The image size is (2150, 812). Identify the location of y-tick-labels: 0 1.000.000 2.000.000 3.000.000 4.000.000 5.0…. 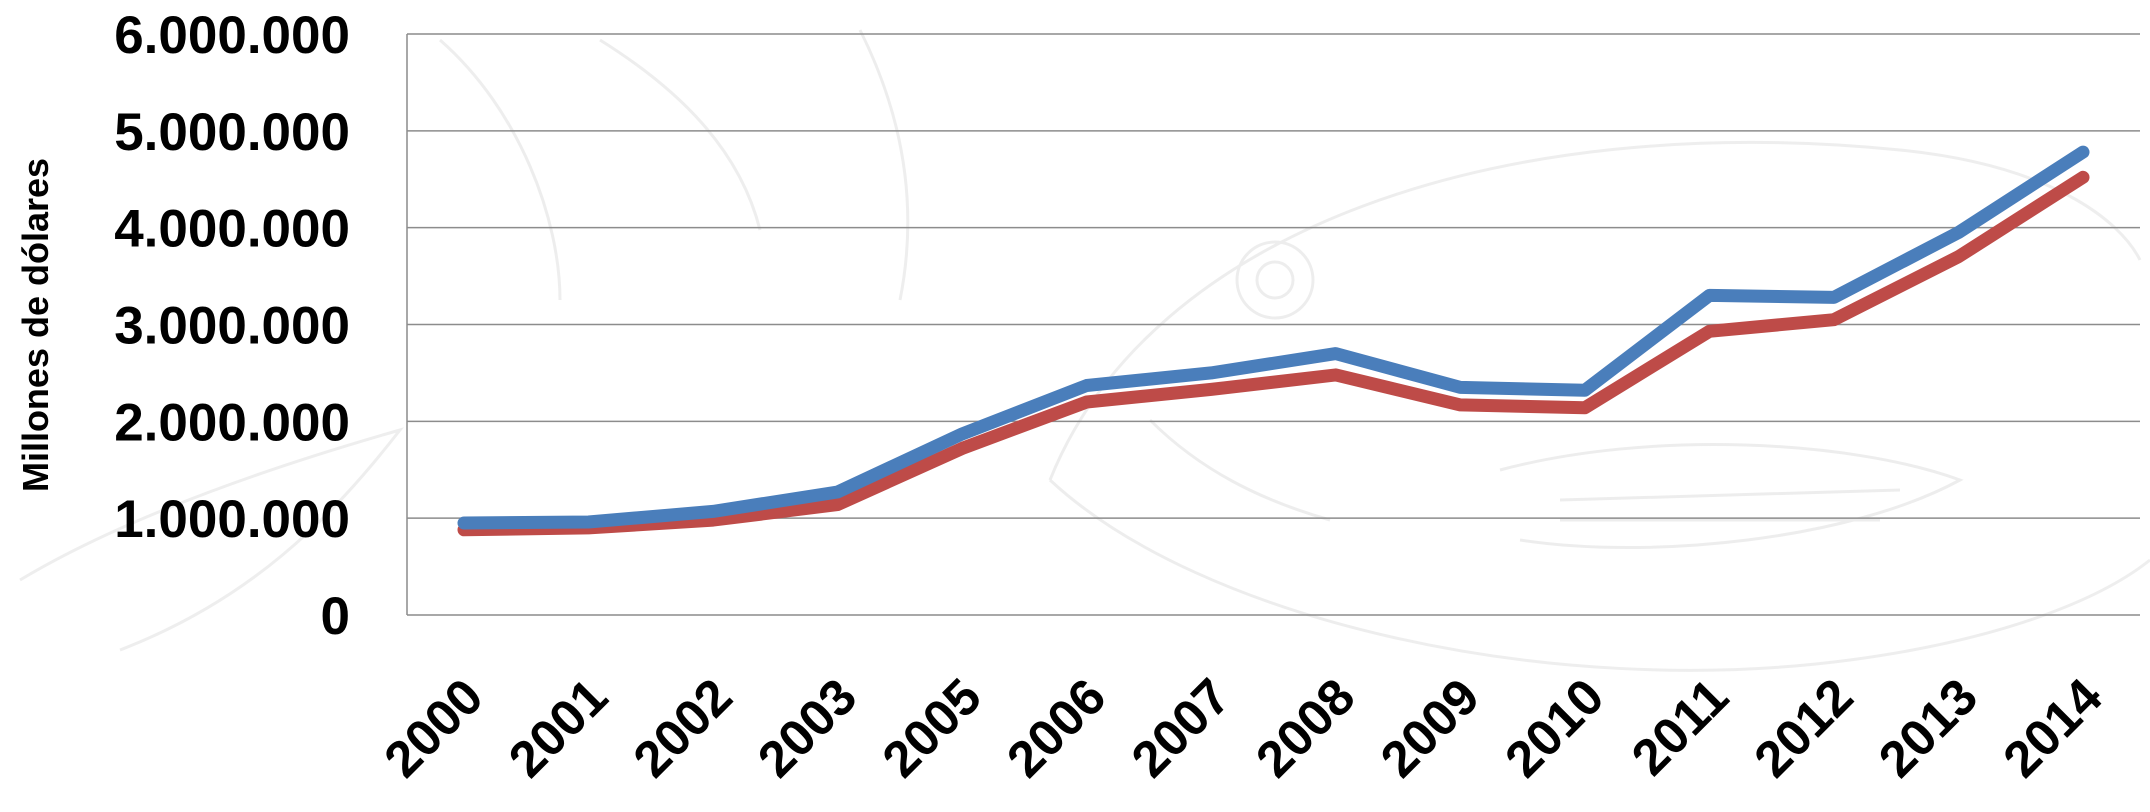
(232, 326).